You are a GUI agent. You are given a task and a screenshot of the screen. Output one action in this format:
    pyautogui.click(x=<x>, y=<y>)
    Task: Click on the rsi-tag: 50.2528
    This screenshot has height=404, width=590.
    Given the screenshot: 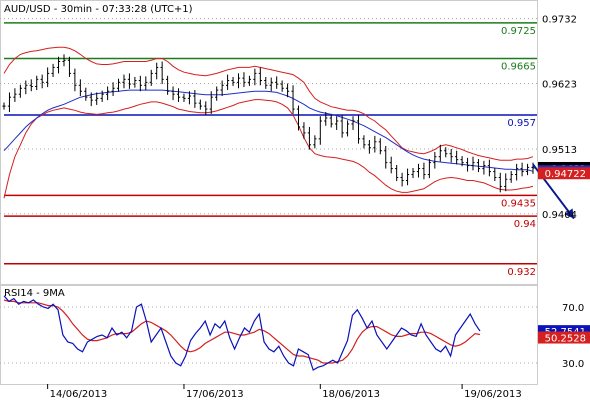 What is the action you would take?
    pyautogui.click(x=565, y=339)
    